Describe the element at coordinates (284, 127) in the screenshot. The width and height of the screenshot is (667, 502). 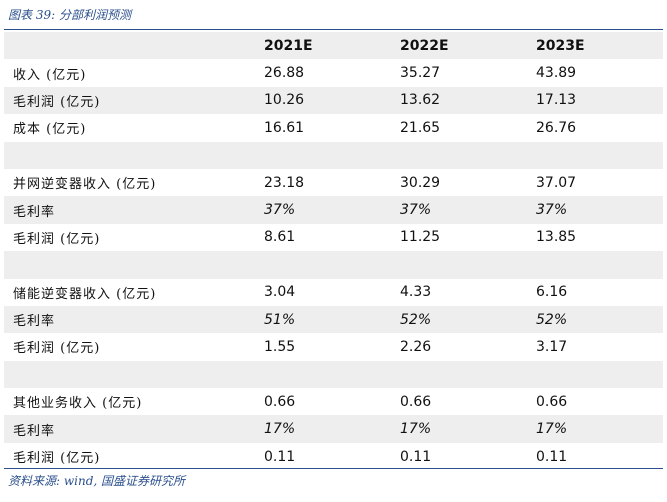
I see `value-cell: 16.61` at that location.